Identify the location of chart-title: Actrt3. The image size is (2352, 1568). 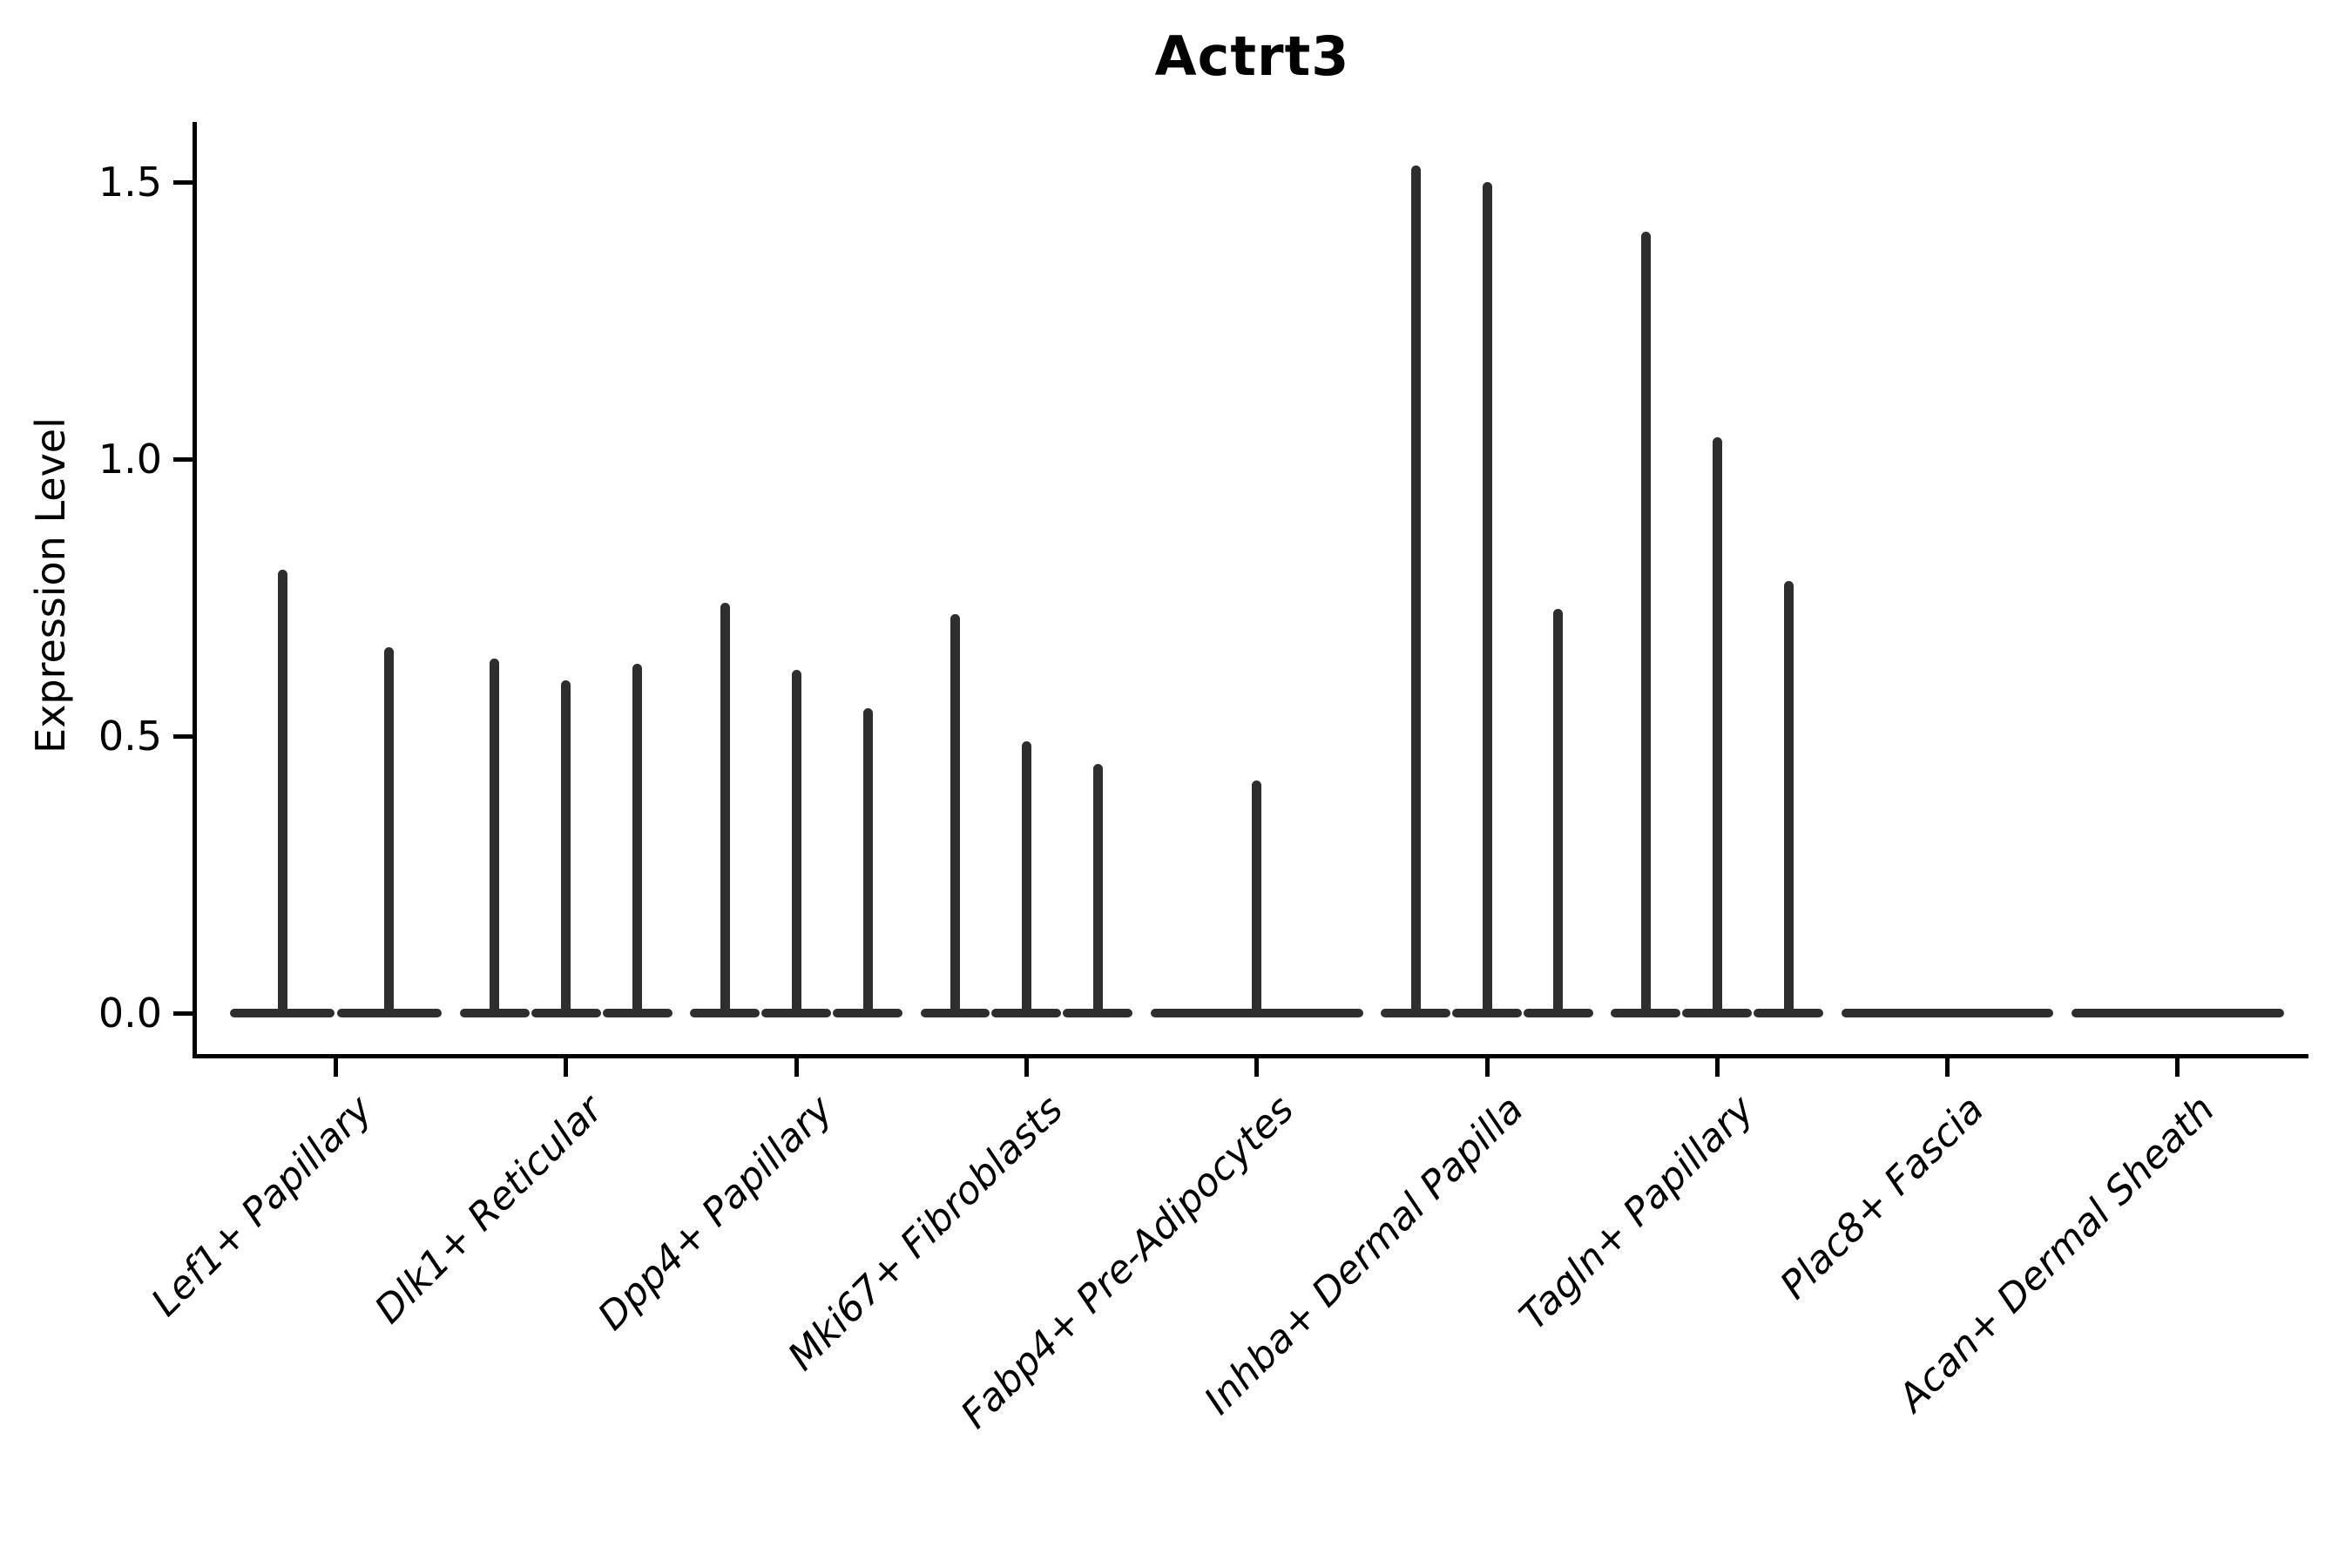
(1252, 56).